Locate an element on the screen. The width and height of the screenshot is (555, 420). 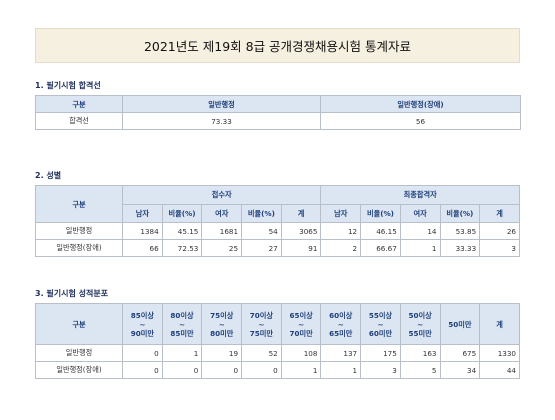
cell: 52 is located at coordinates (261, 353).